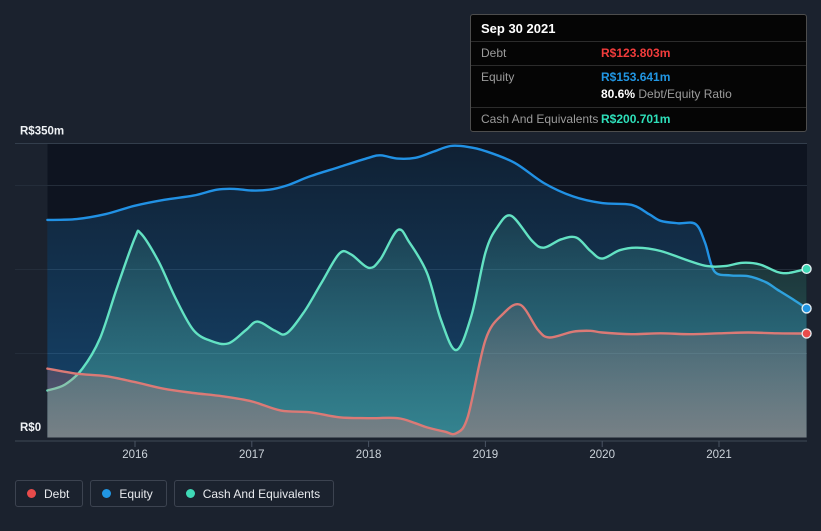 This screenshot has height=531, width=821. Describe the element at coordinates (540, 119) in the screenshot. I see `tooltip-cash-label: Cash And Equivalents` at that location.